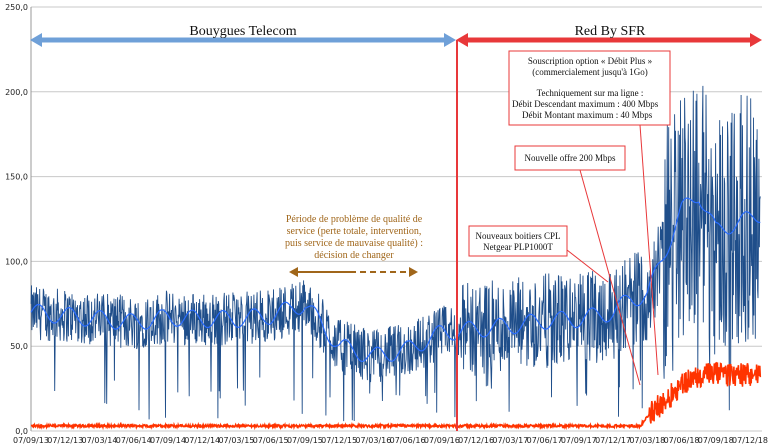 This screenshot has width=768, height=448. What do you see at coordinates (16, 7) in the screenshot?
I see `y-tick-label: 250,0` at bounding box center [16, 7].